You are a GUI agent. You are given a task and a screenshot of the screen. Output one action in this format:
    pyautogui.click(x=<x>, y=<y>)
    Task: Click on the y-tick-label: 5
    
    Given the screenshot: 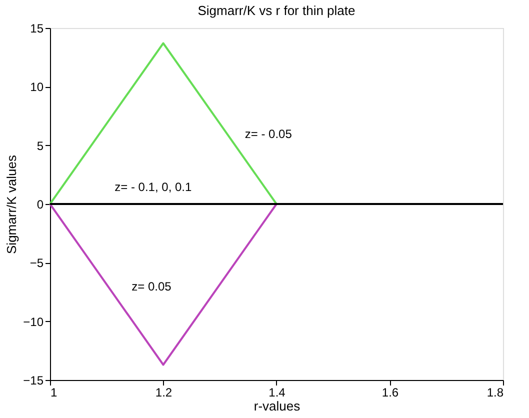 What is the action you would take?
    pyautogui.click(x=40, y=145)
    